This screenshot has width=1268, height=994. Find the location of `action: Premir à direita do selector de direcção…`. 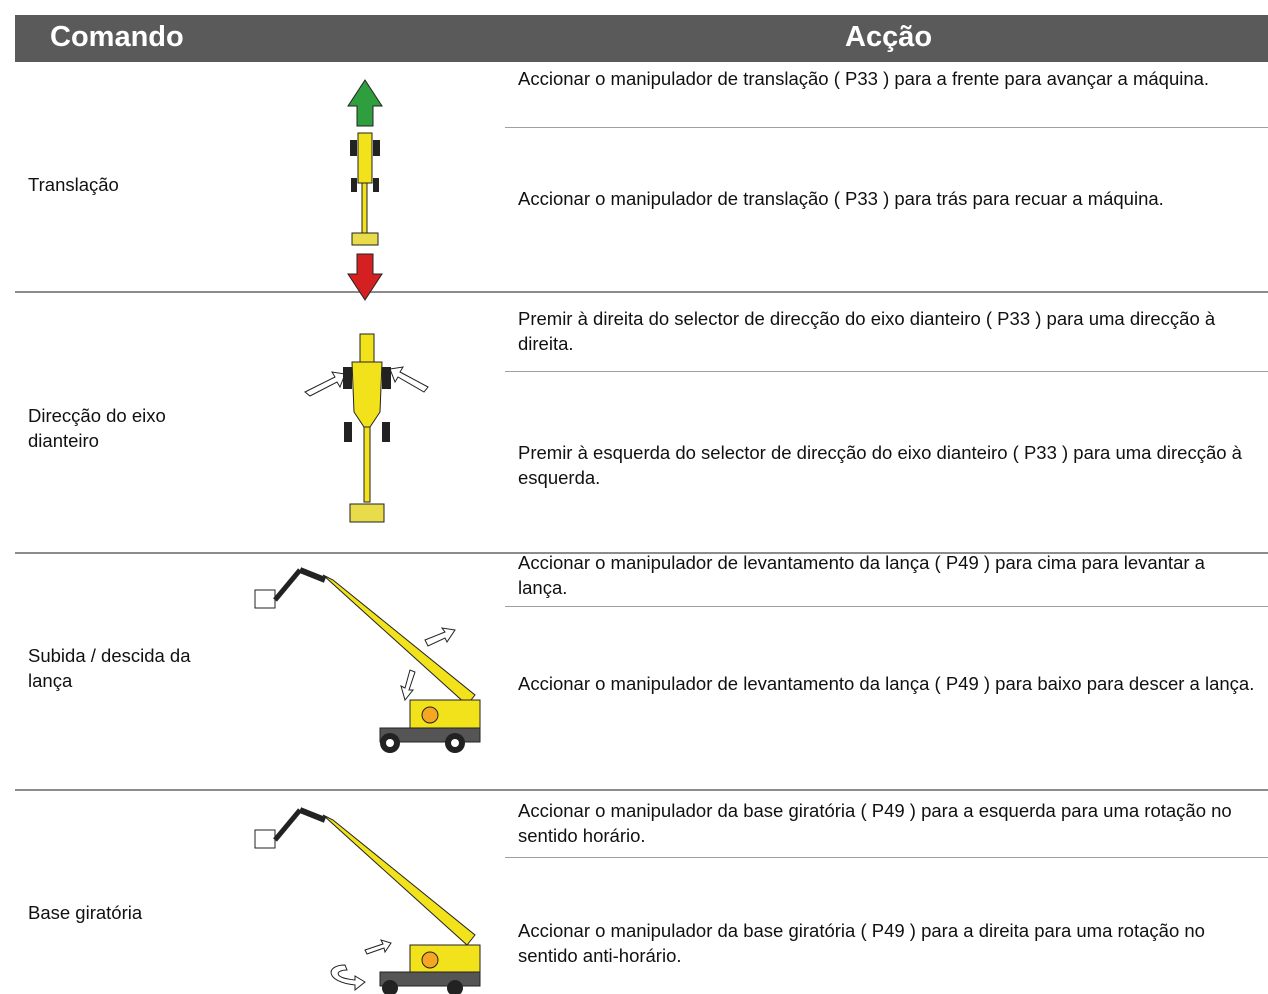

action: Premir à direita do selector de direcção… is located at coordinates (867, 331).